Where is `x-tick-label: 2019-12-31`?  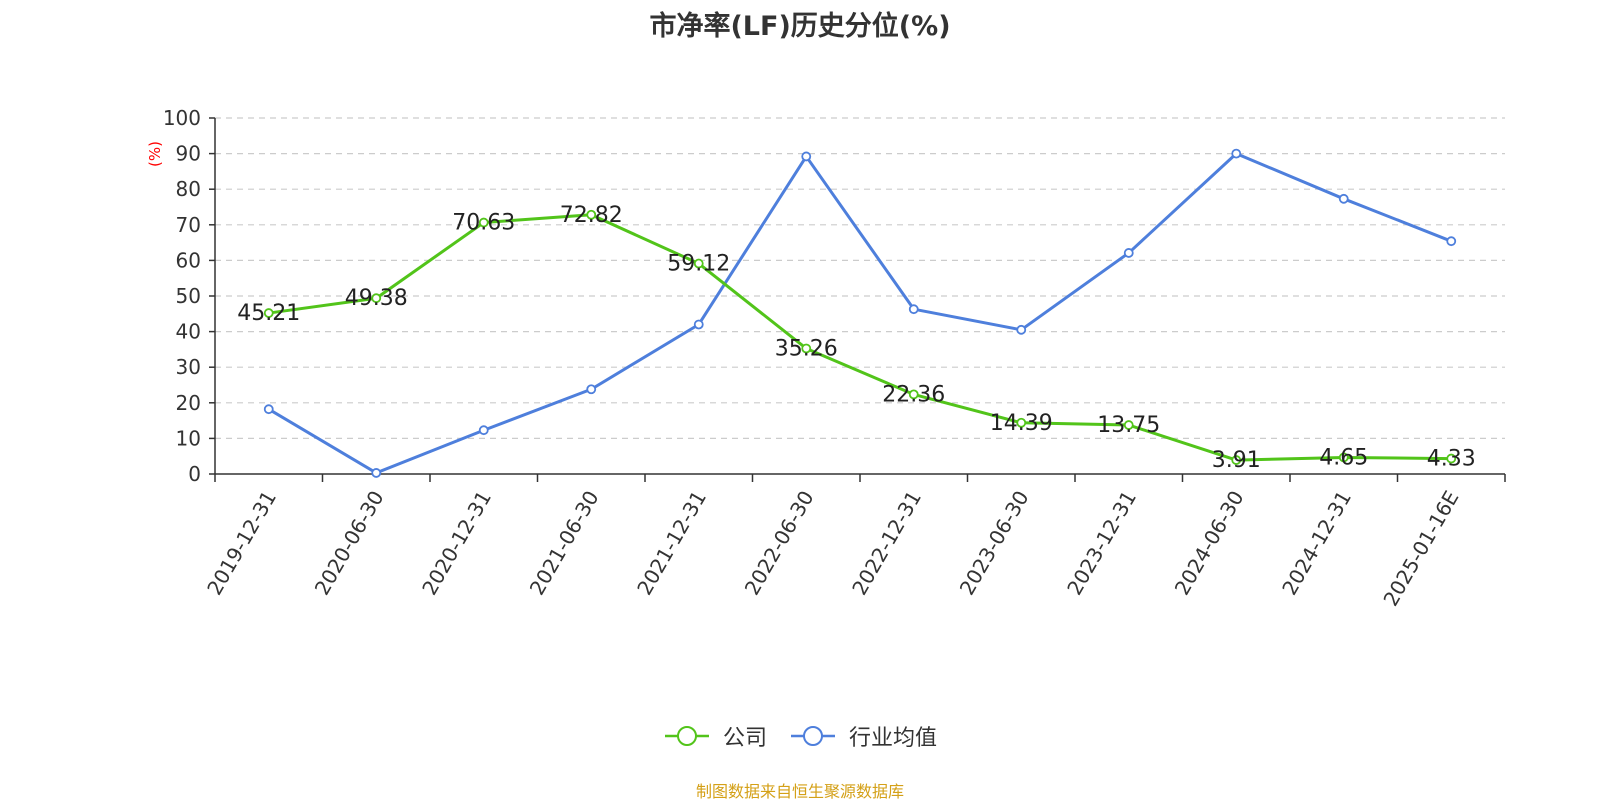 x-tick-label: 2019-12-31 is located at coordinates (241, 543).